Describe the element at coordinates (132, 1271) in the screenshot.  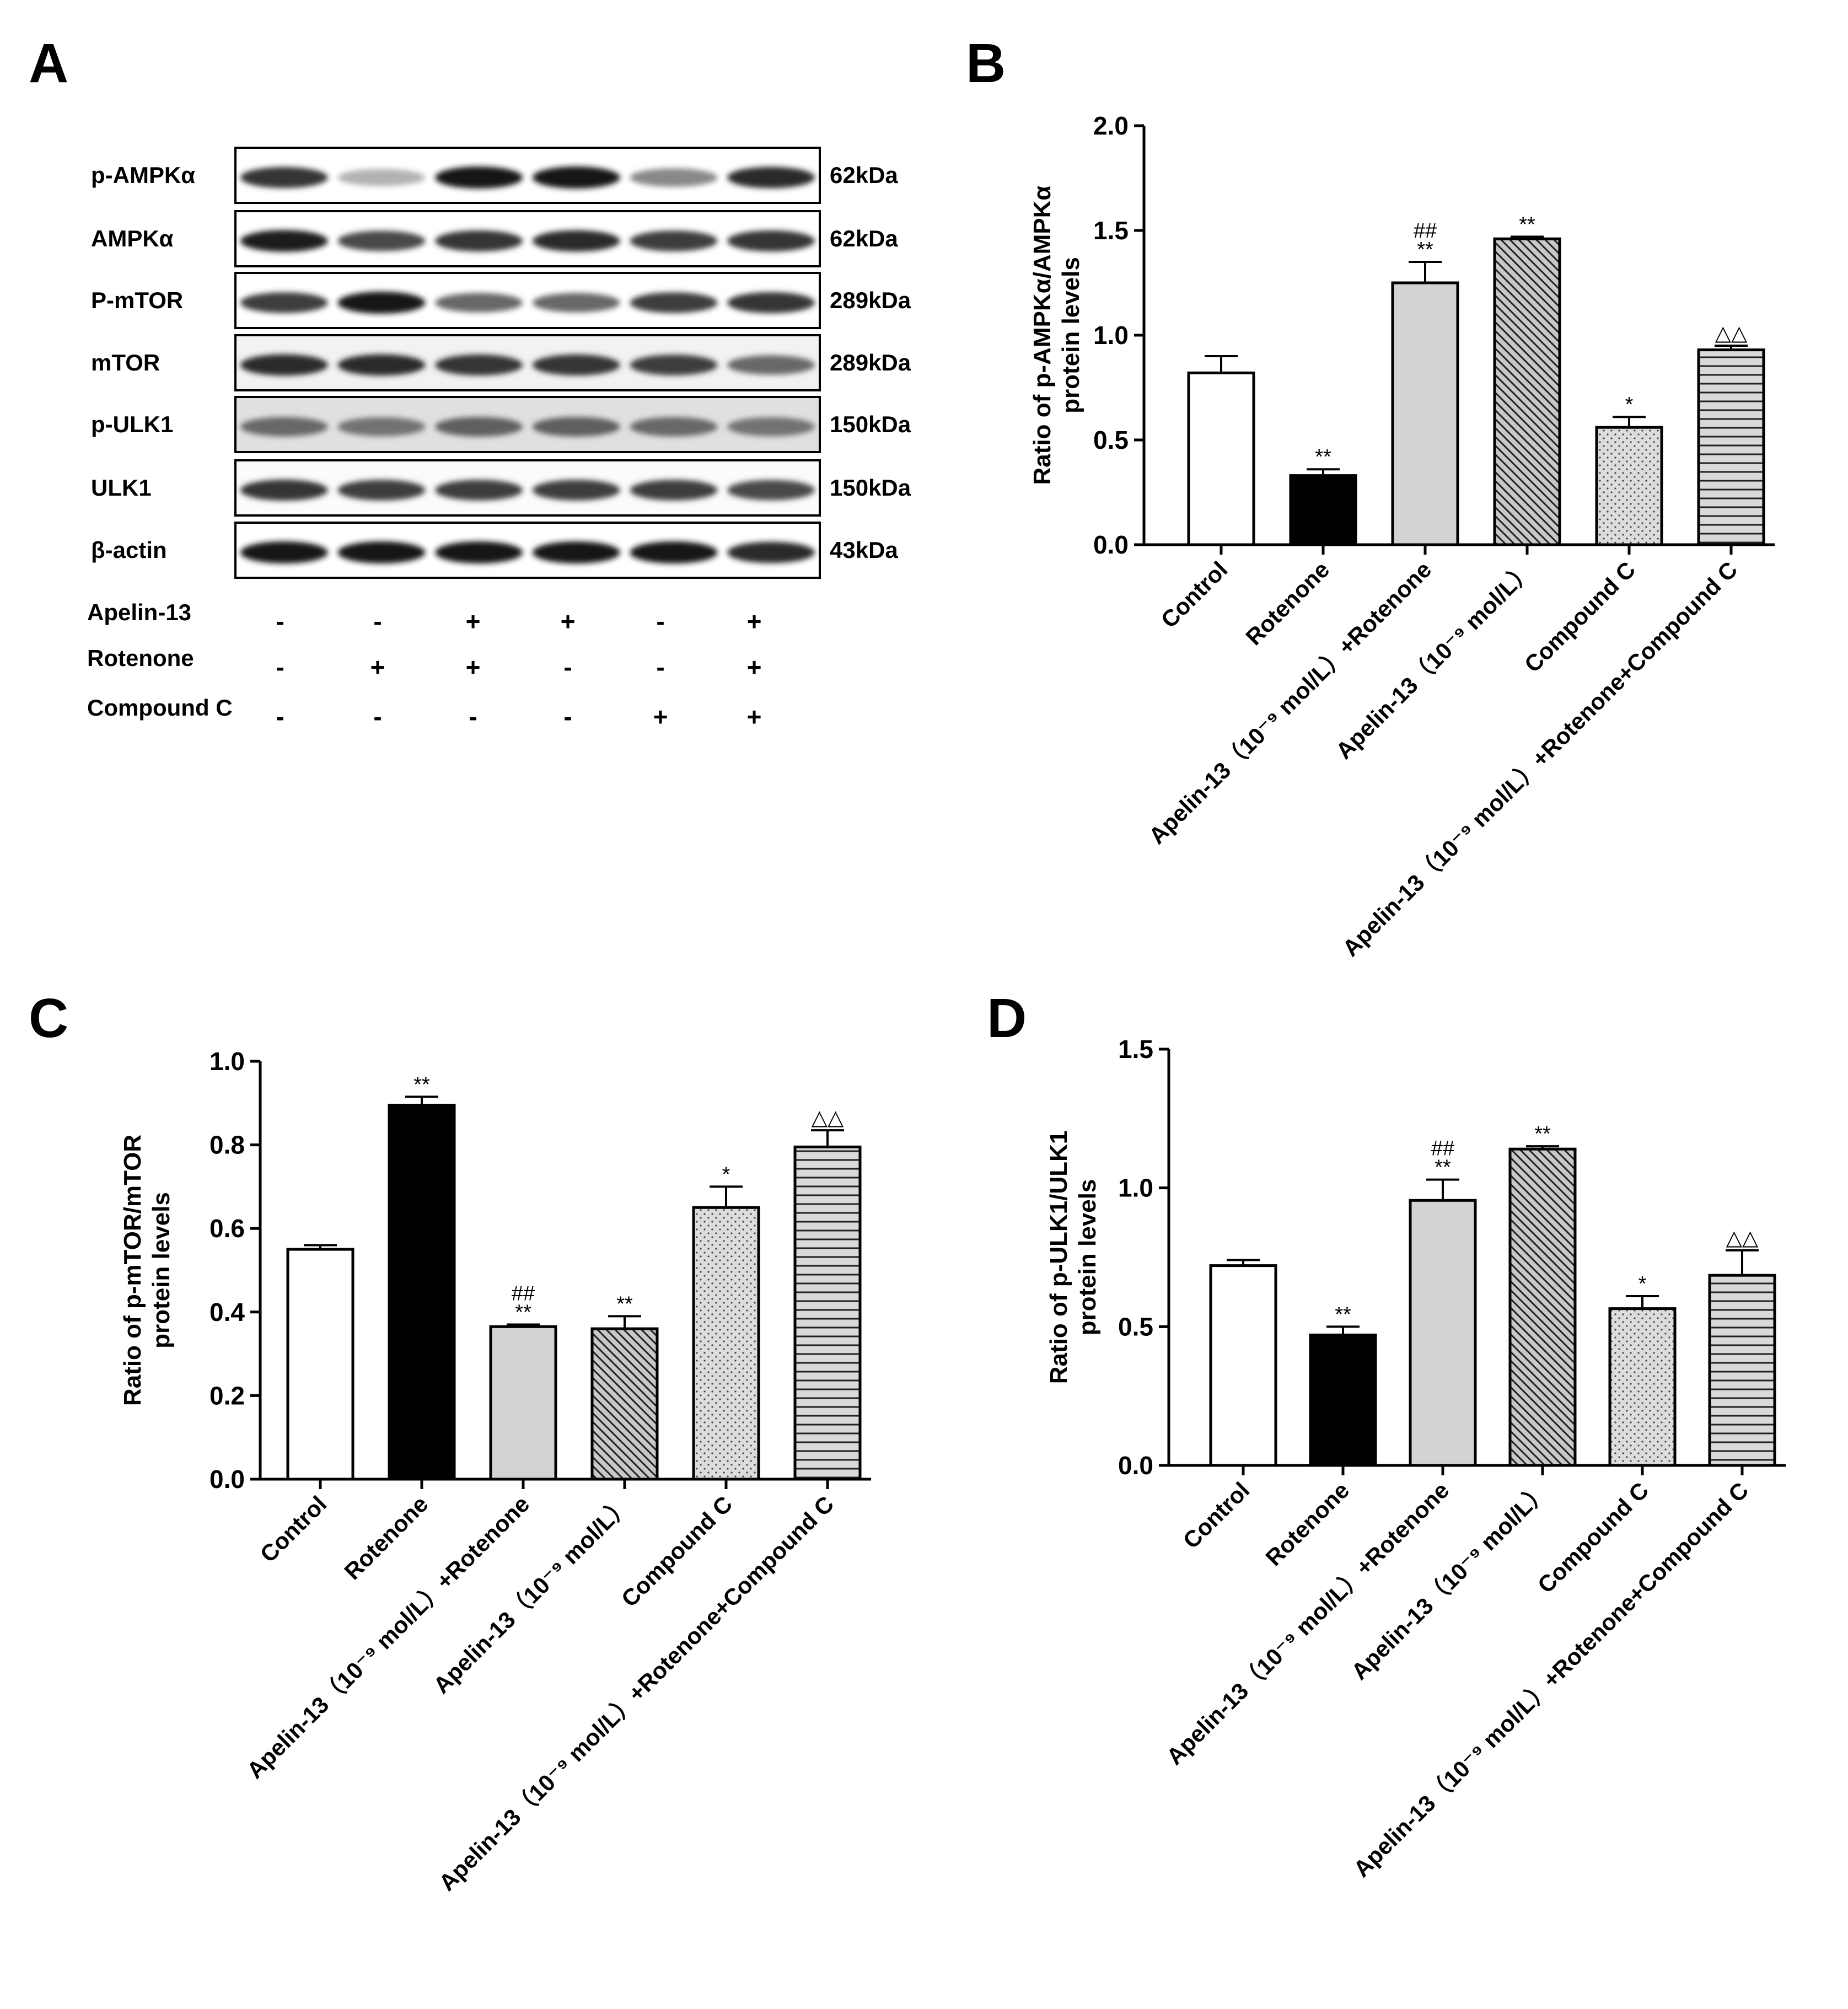
I see `y-axis-label: Ratio of p-mTOR/mTOR` at that location.